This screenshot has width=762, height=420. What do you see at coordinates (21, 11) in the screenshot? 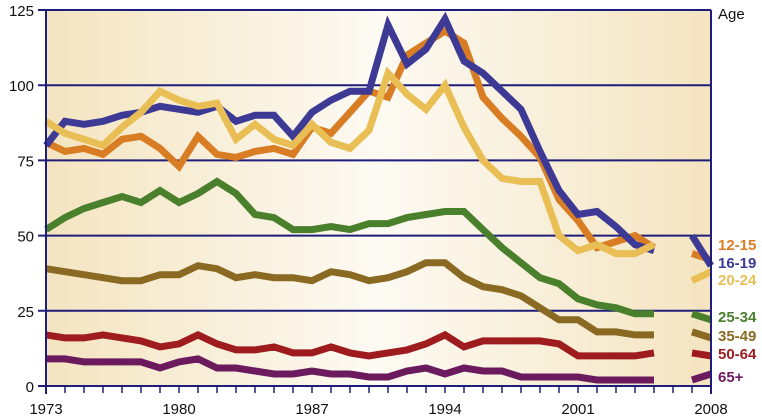
I see `y-tick-label: 125` at bounding box center [21, 11].